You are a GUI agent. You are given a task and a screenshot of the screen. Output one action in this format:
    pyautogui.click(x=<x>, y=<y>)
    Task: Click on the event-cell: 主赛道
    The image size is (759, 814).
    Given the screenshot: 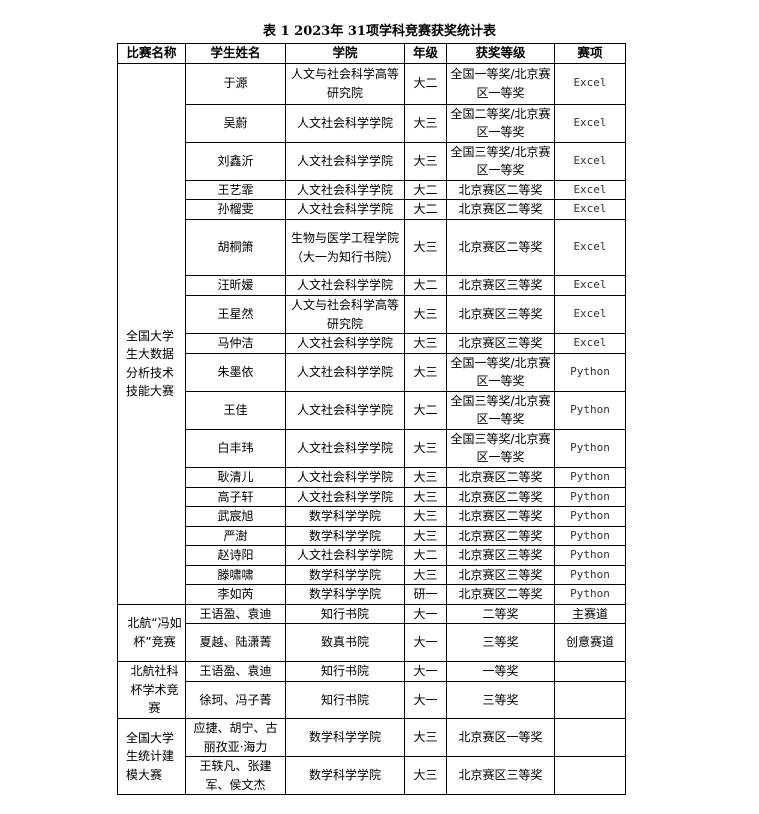 What is the action you would take?
    pyautogui.click(x=590, y=613)
    